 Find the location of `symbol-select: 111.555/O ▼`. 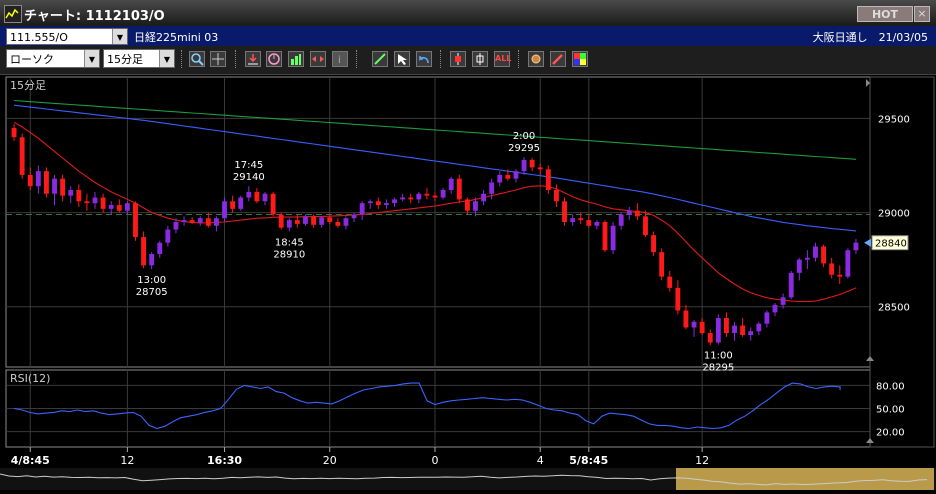

symbol-select: 111.555/O ▼ is located at coordinates (67, 36).